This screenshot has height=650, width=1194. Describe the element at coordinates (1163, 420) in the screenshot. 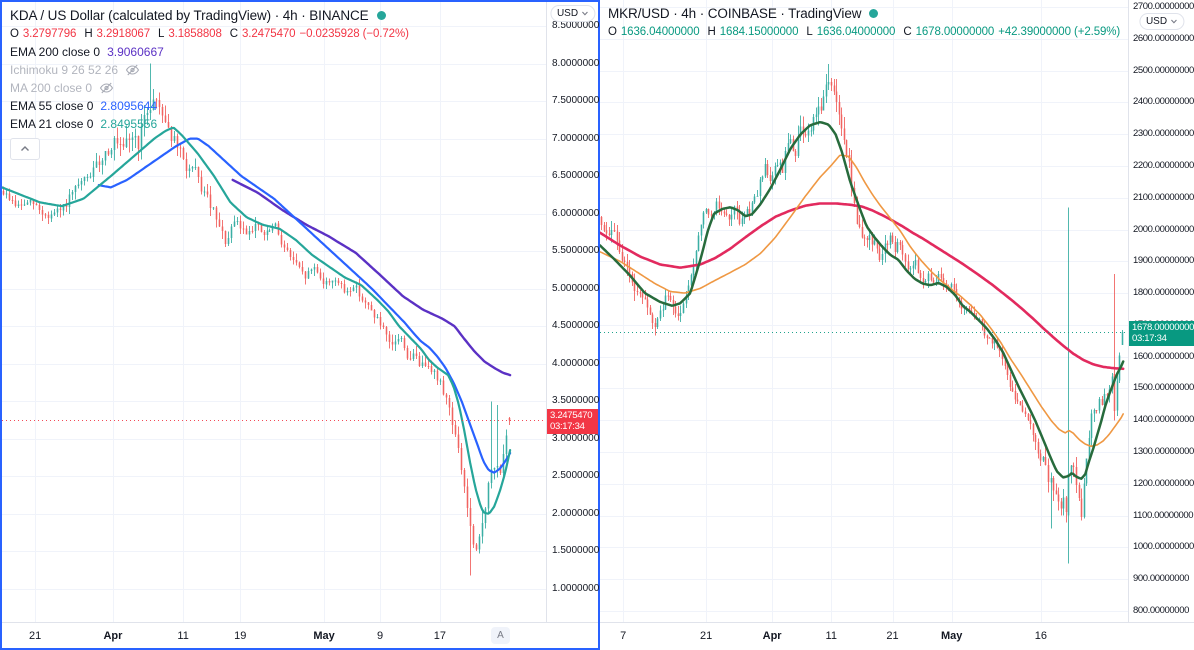

I see `price-tick-label: 1400.00000000` at that location.